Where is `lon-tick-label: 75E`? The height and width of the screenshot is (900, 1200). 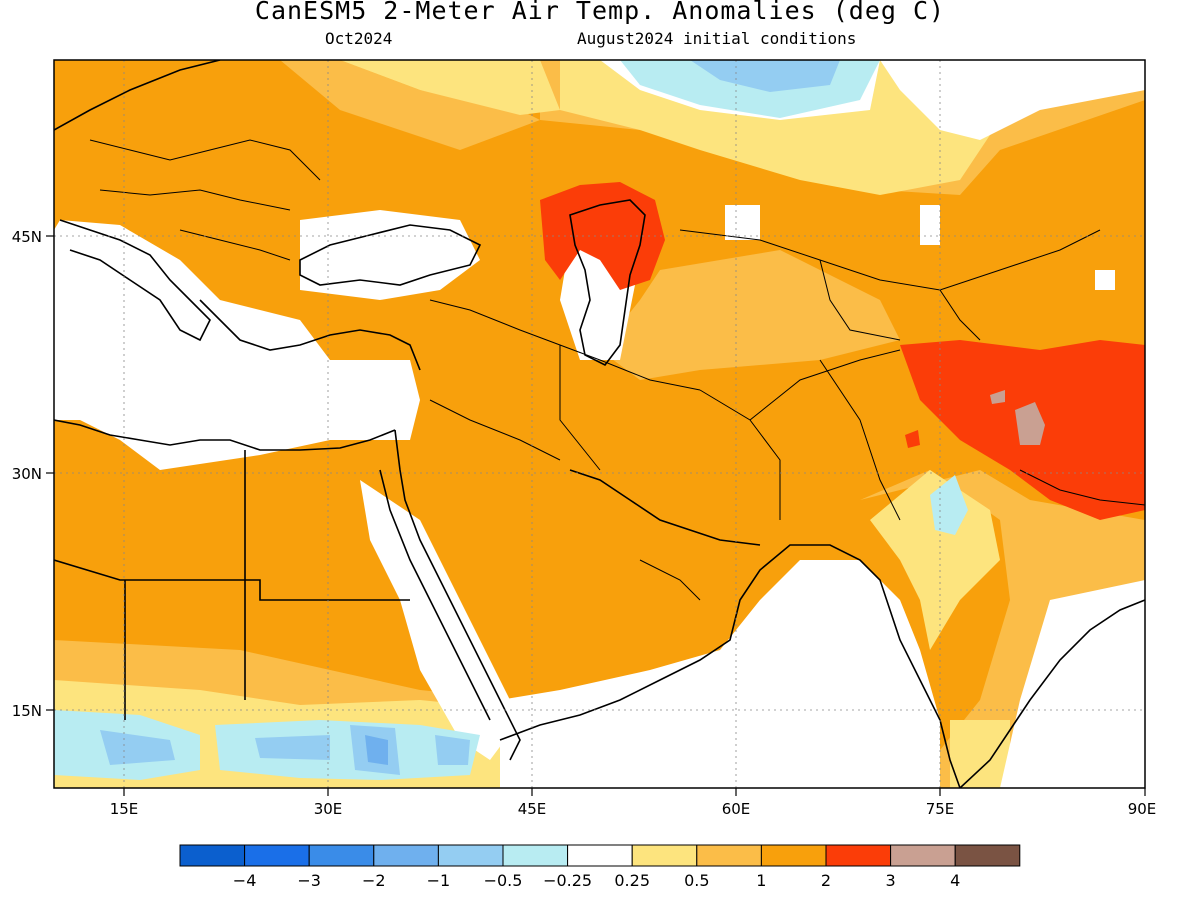
lon-tick-label: 75E is located at coordinates (940, 809).